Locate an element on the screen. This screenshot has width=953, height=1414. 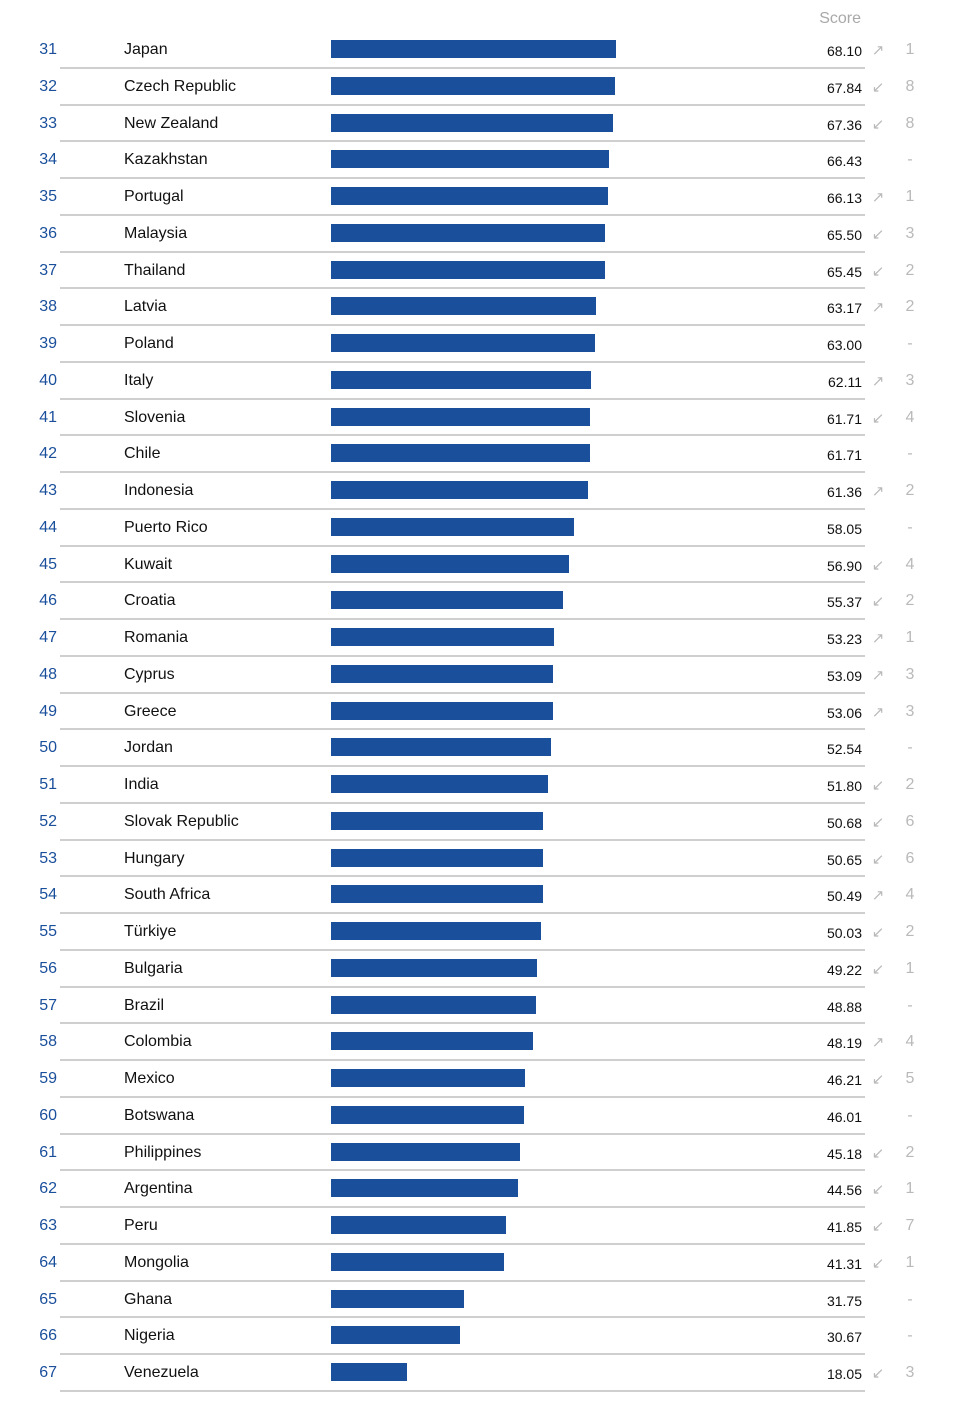
rank-label: 41 is located at coordinates (48, 417).